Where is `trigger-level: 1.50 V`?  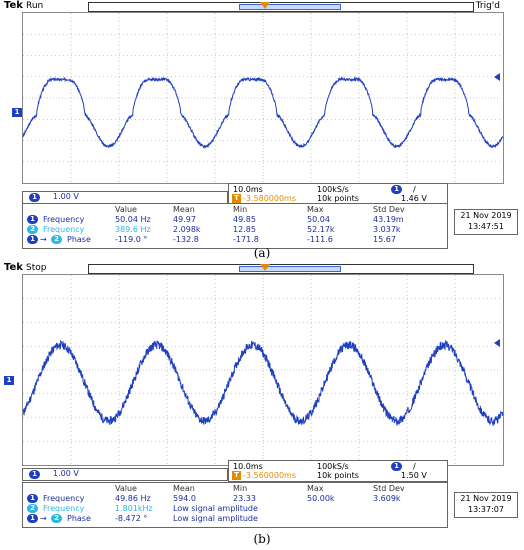
trigger-level: 1.50 V is located at coordinates (414, 475).